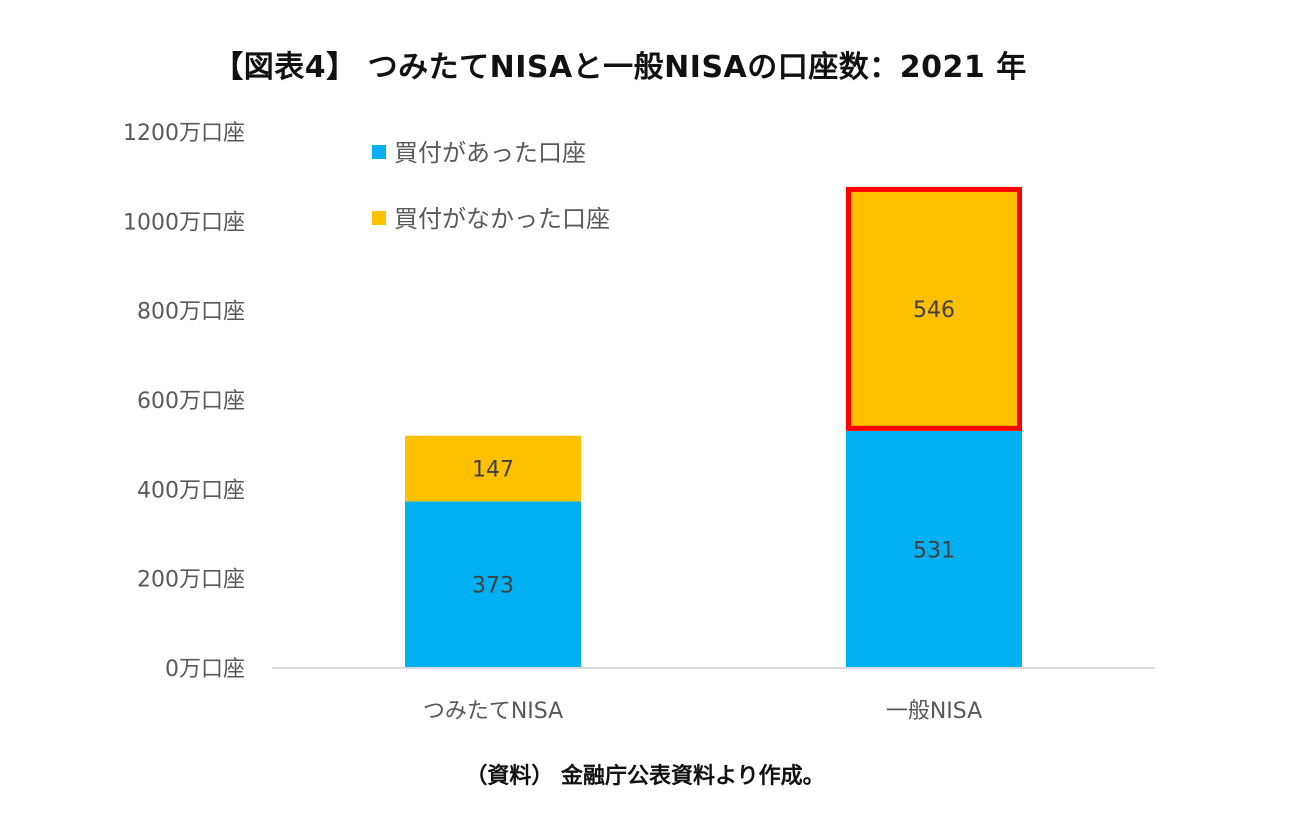  I want to click on x-tick-label: つみたてNISA, so click(493, 711).